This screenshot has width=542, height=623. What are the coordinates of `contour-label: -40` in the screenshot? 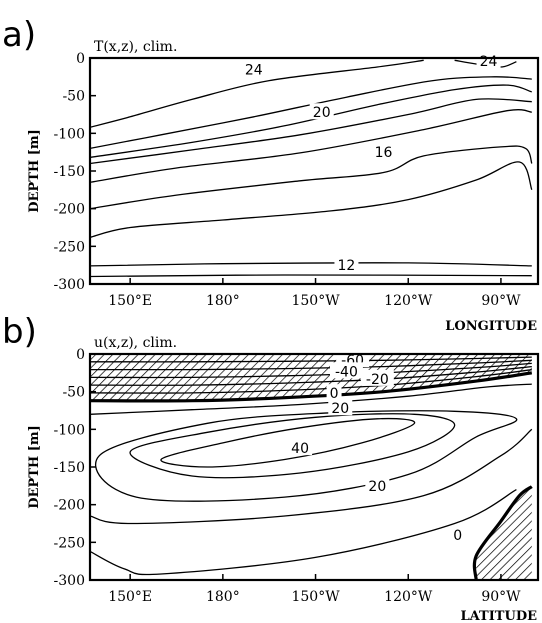 It's located at (346, 372).